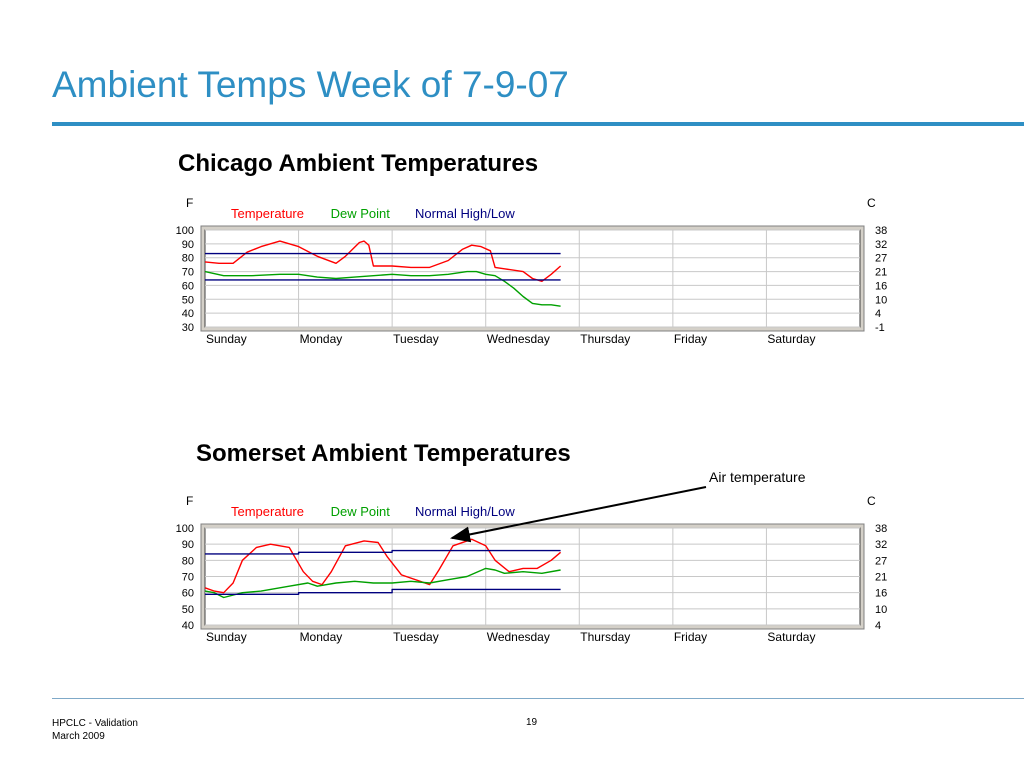  I want to click on somerset-chart-title: Somerset Ambient Temperatures, so click(383, 453).